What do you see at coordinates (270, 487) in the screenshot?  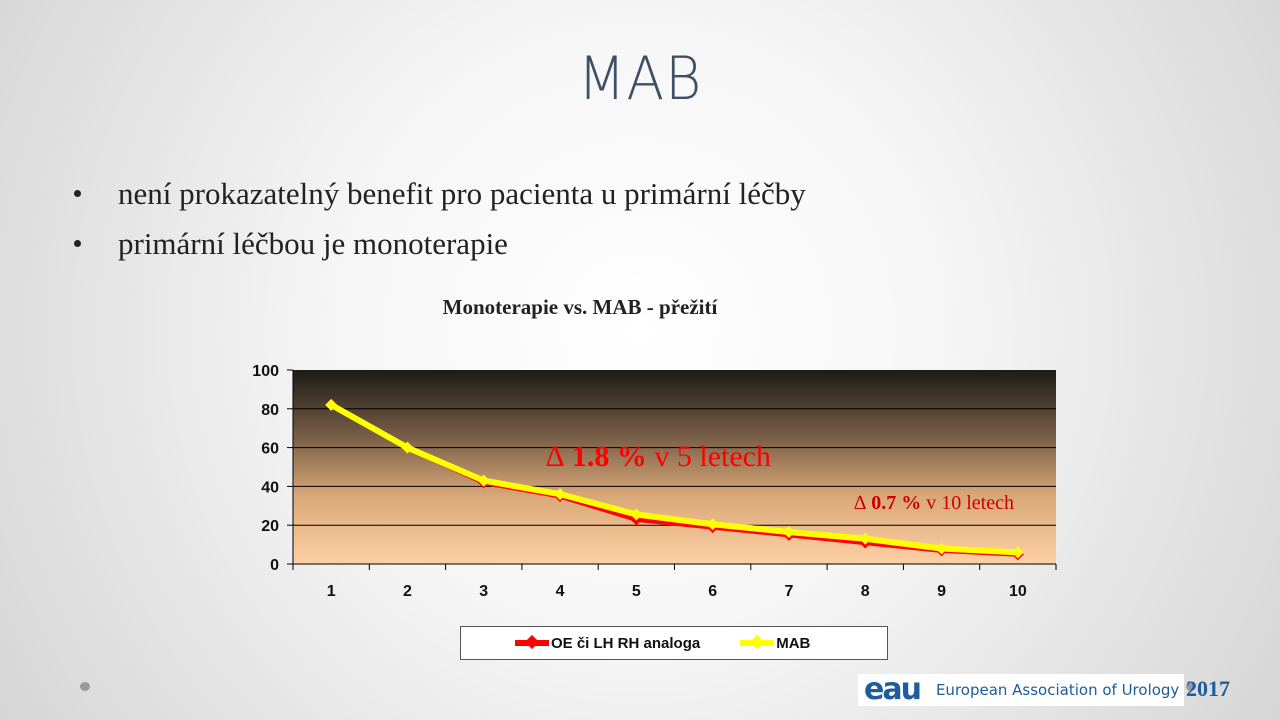 I see `y-tick-label: 40` at bounding box center [270, 487].